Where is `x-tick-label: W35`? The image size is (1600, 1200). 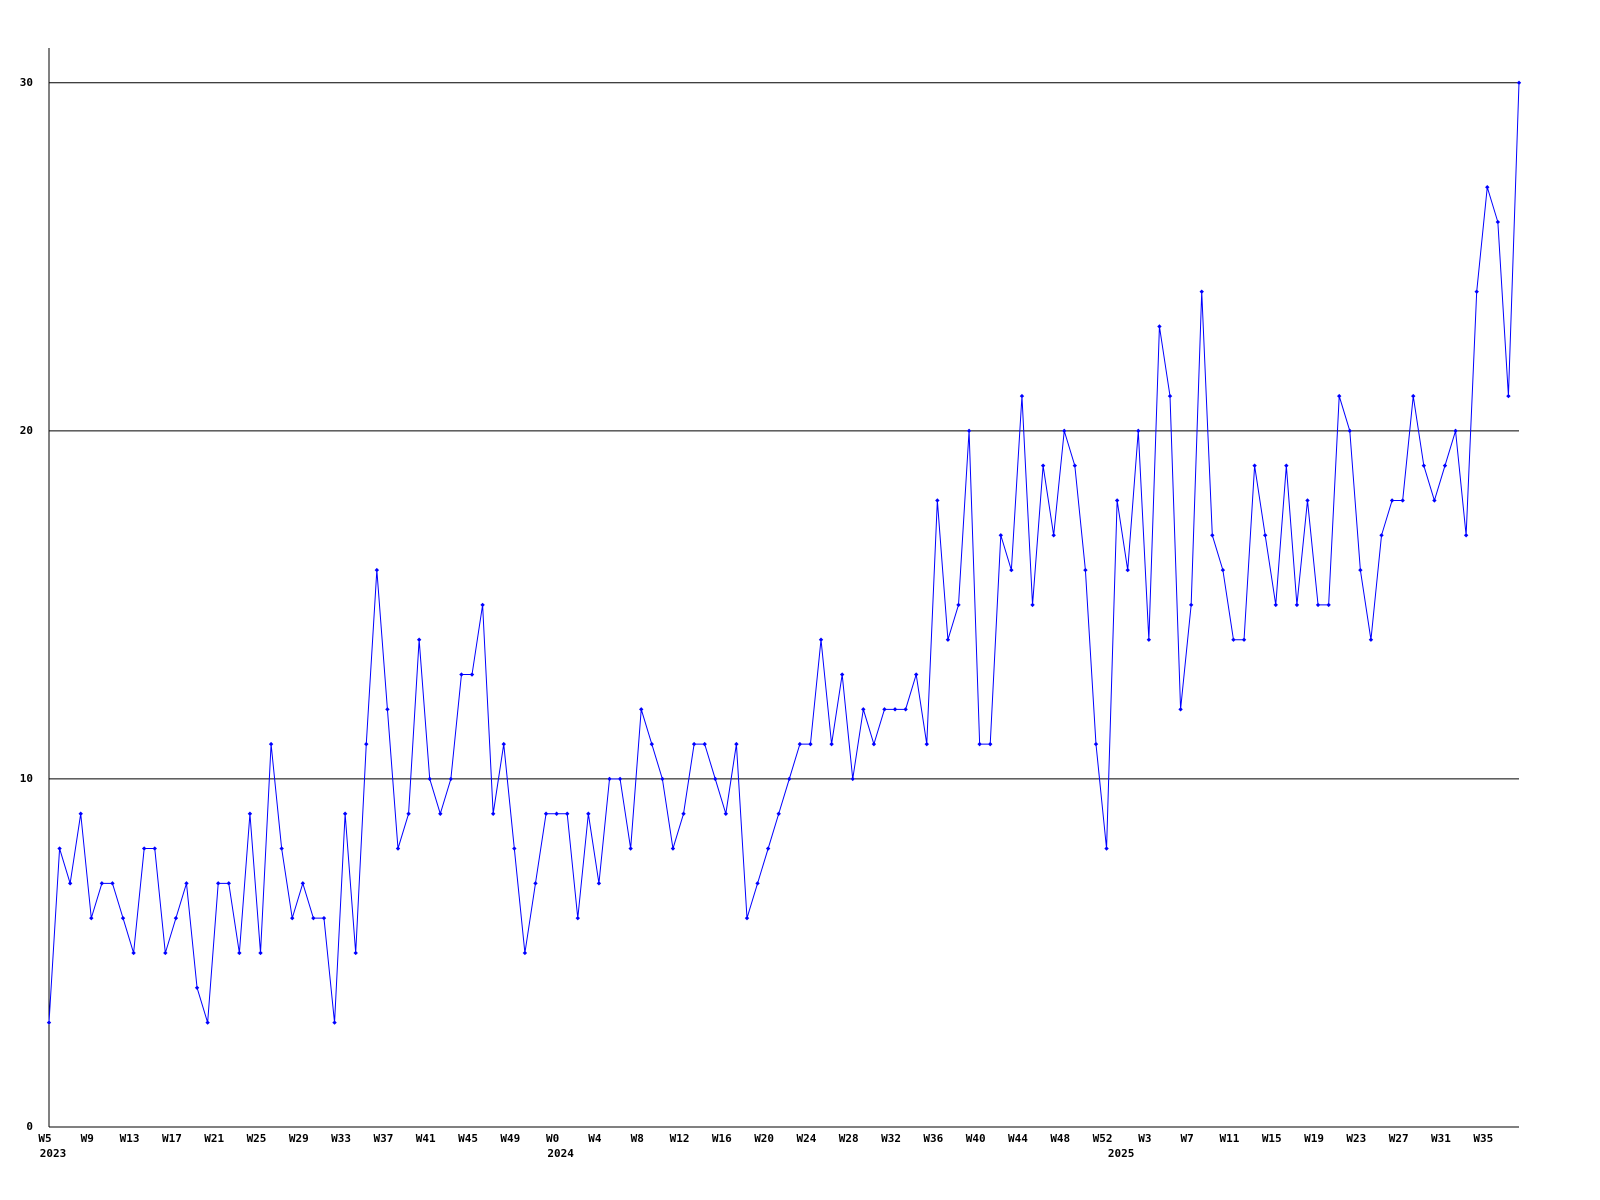
x-tick-label: W35 is located at coordinates (1483, 1138).